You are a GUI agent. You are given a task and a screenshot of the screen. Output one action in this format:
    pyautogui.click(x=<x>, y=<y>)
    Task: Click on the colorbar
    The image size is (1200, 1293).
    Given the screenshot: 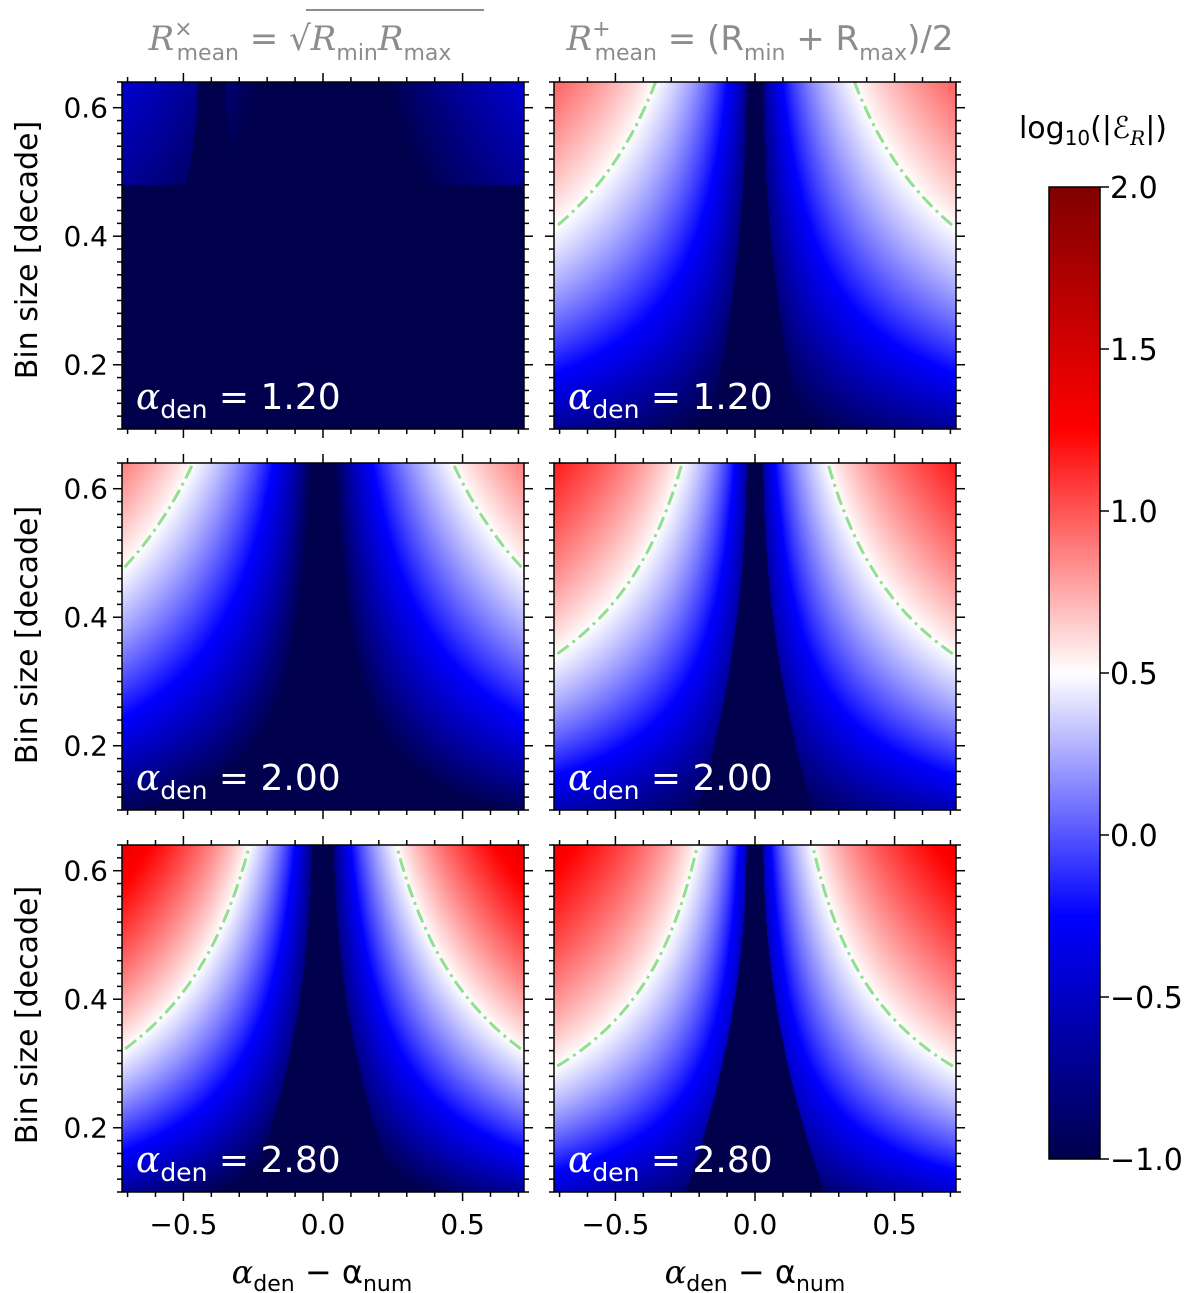 What is the action you would take?
    pyautogui.click(x=1074, y=673)
    